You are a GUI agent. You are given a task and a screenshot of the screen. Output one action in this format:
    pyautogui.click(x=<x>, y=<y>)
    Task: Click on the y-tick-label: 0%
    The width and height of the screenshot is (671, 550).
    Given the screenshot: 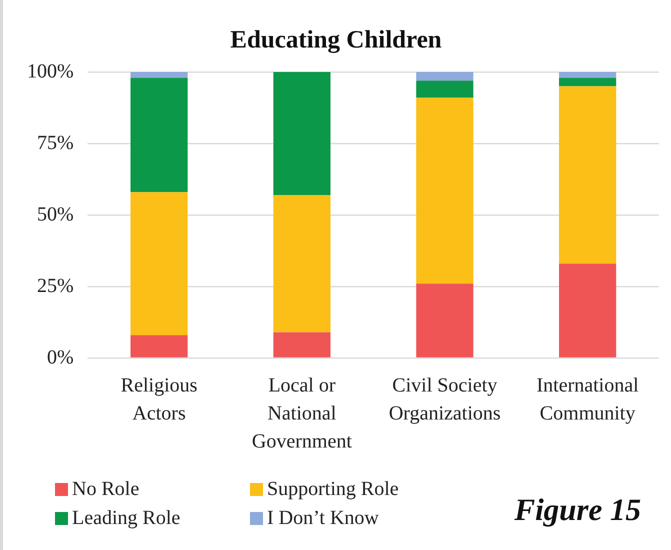 What is the action you would take?
    pyautogui.click(x=60, y=357)
    